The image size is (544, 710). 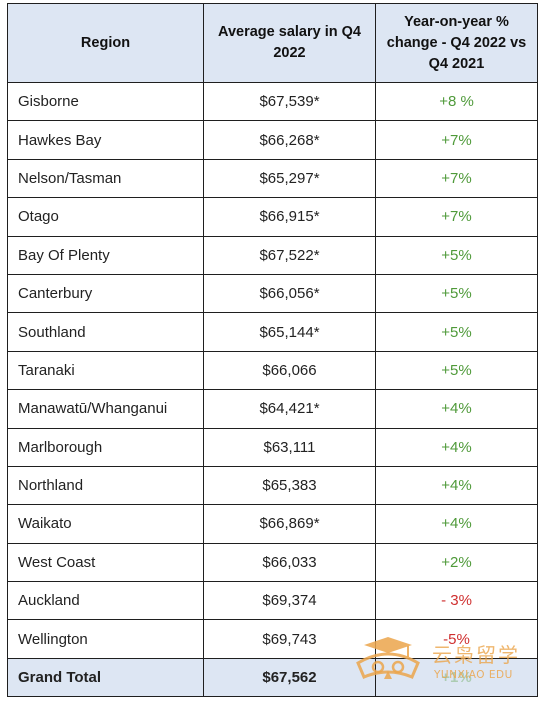 What do you see at coordinates (289, 140) in the screenshot?
I see `salary-cell: $66,268*` at bounding box center [289, 140].